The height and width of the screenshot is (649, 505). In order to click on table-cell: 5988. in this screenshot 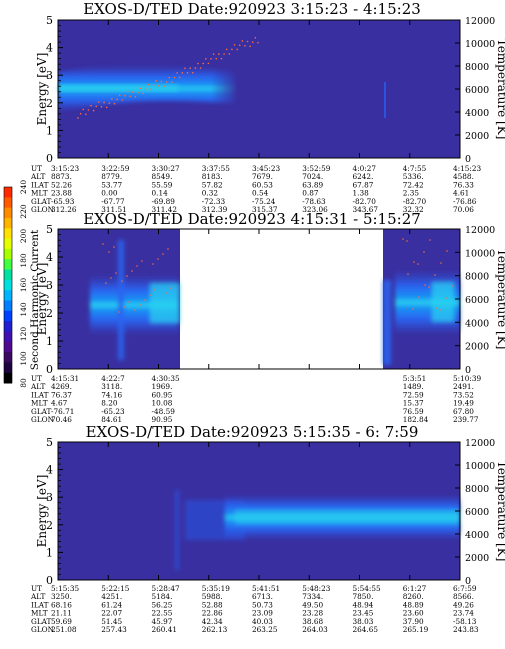, I will do `click(212, 596)`.